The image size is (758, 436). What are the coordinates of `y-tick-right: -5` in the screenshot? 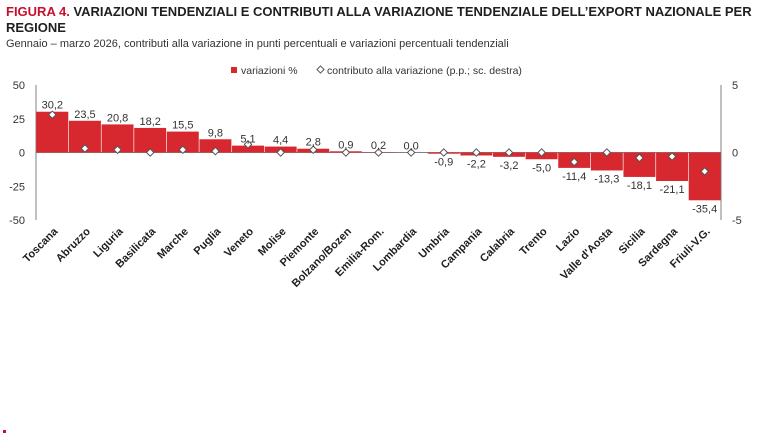 It's located at (737, 221).